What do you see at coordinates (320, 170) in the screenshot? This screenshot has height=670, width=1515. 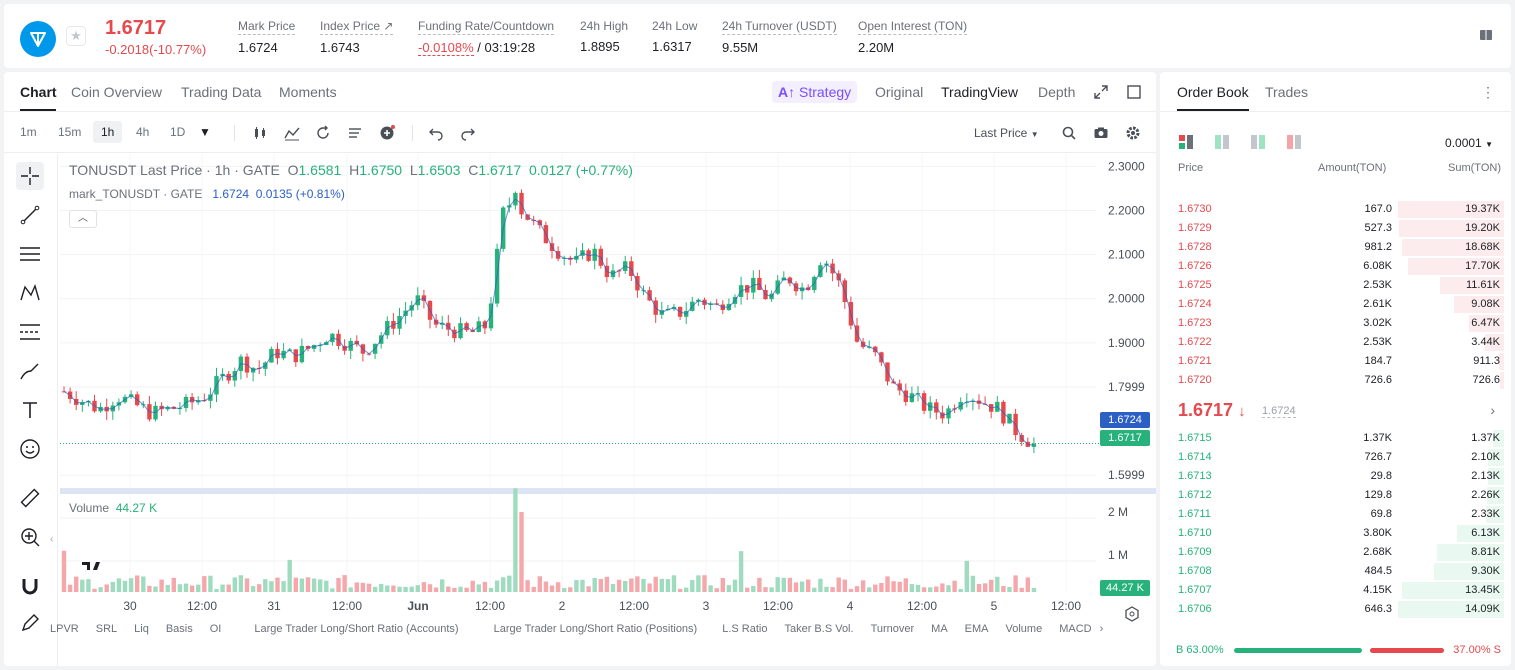 I see `open-value: 1.6581` at bounding box center [320, 170].